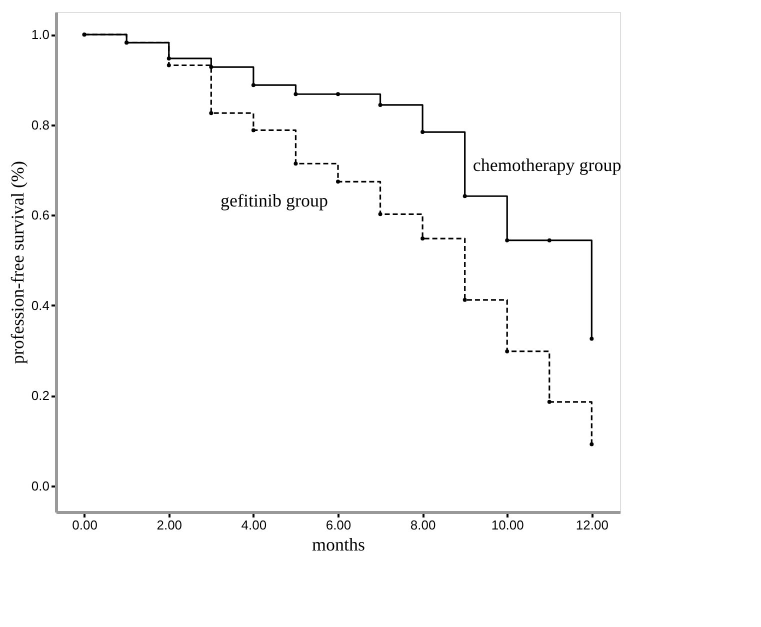 Image resolution: width=761 pixels, height=627 pixels. Describe the element at coordinates (40, 305) in the screenshot. I see `y-tick-label: 0.4` at that location.